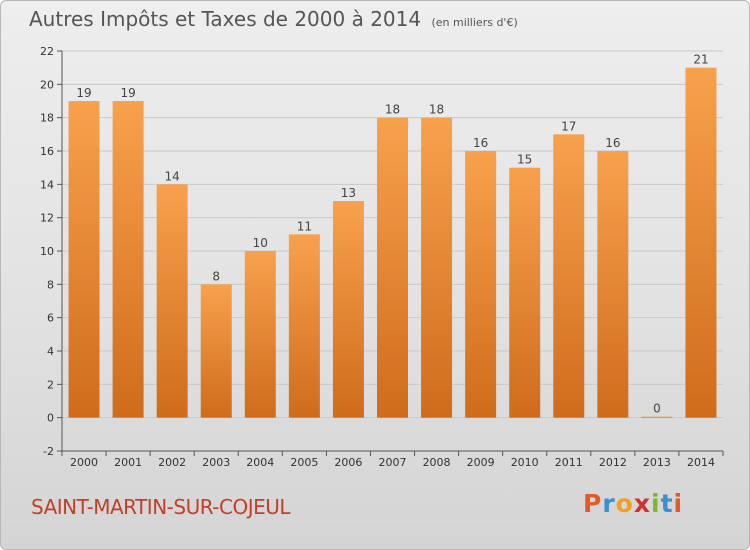  Describe the element at coordinates (216, 462) in the screenshot. I see `x-tick-label: 2003` at that location.